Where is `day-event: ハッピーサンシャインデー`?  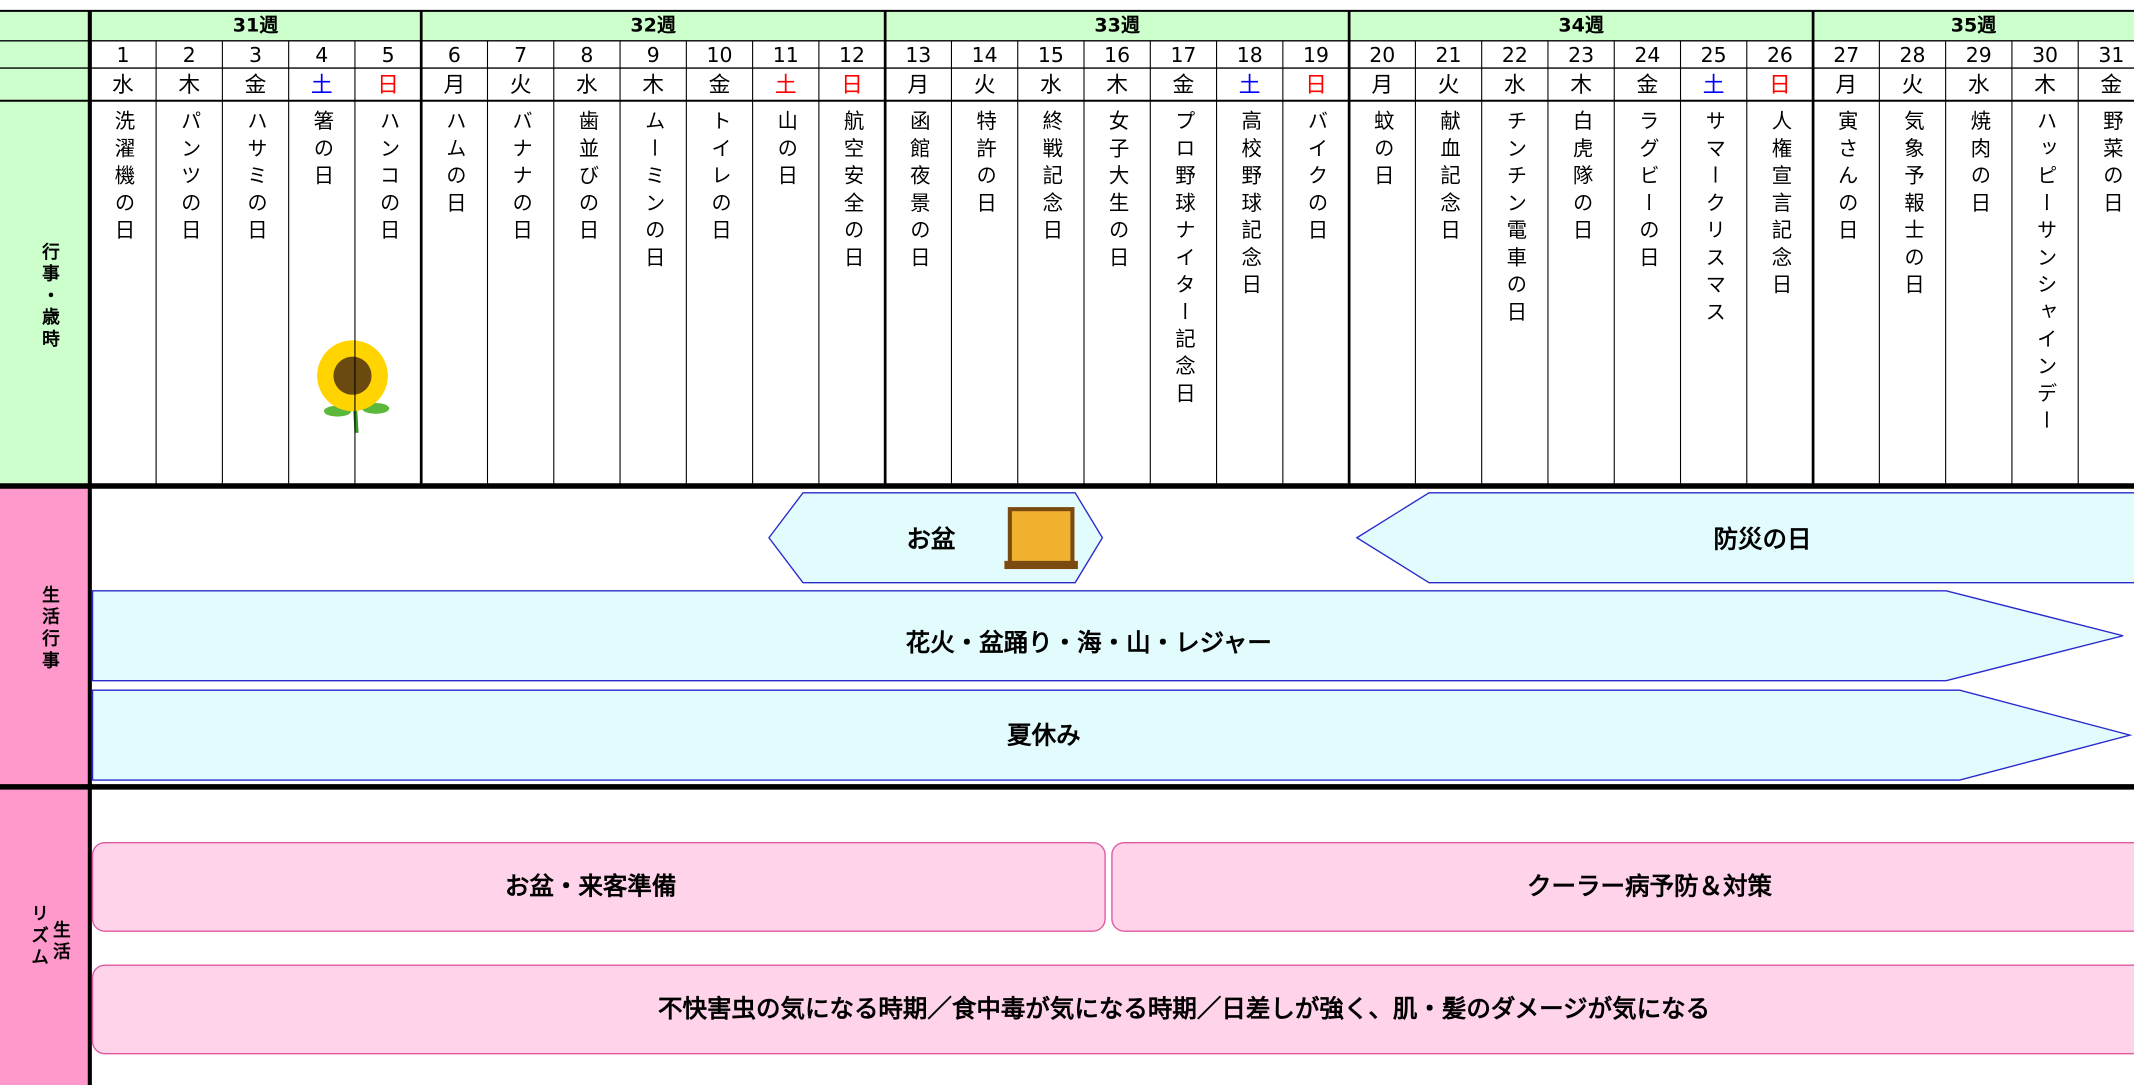
day-event: ハッピーサンシャインデー is located at coordinates (2045, 273).